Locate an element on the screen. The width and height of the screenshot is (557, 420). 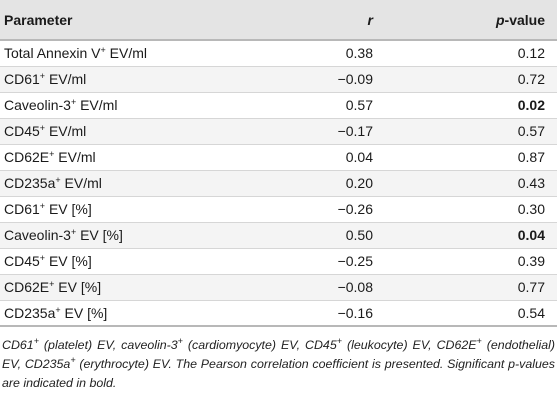
table-row: CD235a+ EV [%] −0.16 0.54 is located at coordinates (278, 313).